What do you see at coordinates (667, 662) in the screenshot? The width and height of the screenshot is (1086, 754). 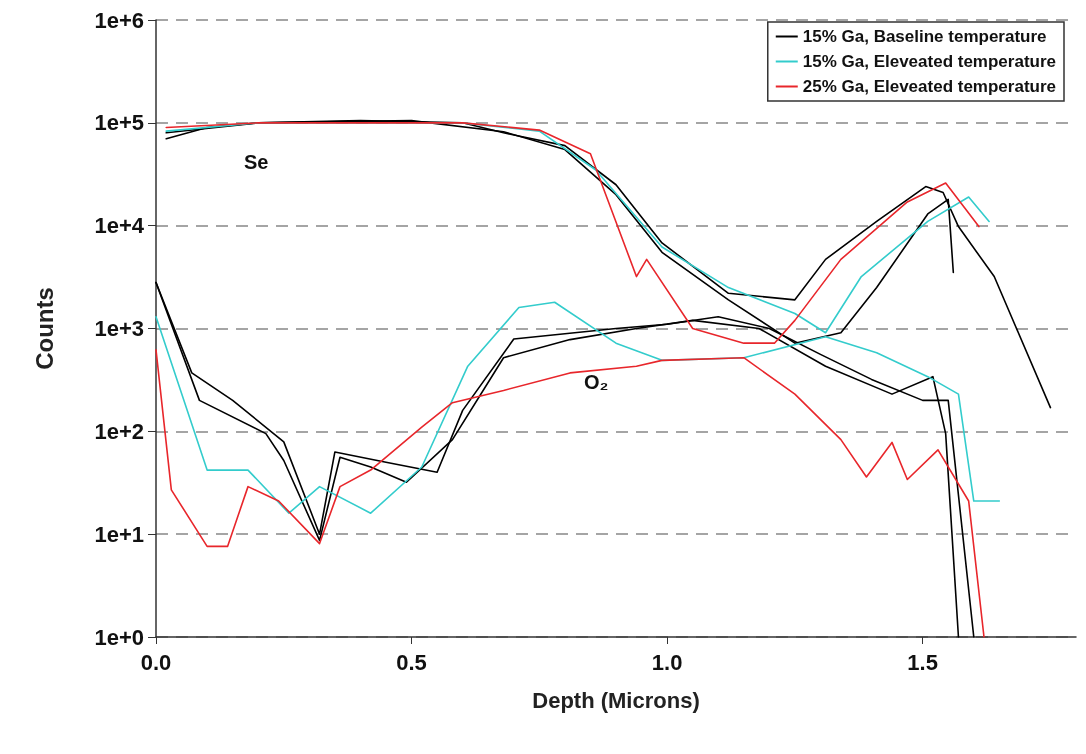 I see `x-tick-label: 1.0` at bounding box center [667, 662].